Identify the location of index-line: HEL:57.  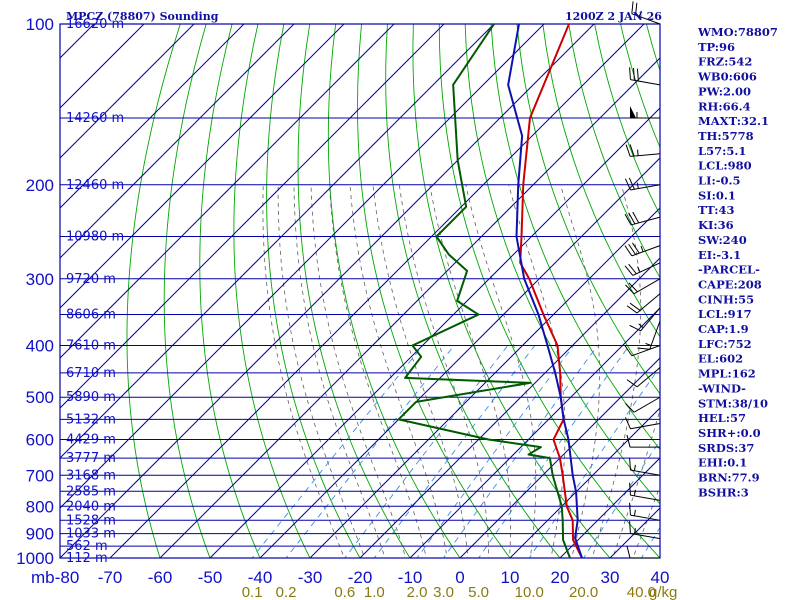
(722, 418).